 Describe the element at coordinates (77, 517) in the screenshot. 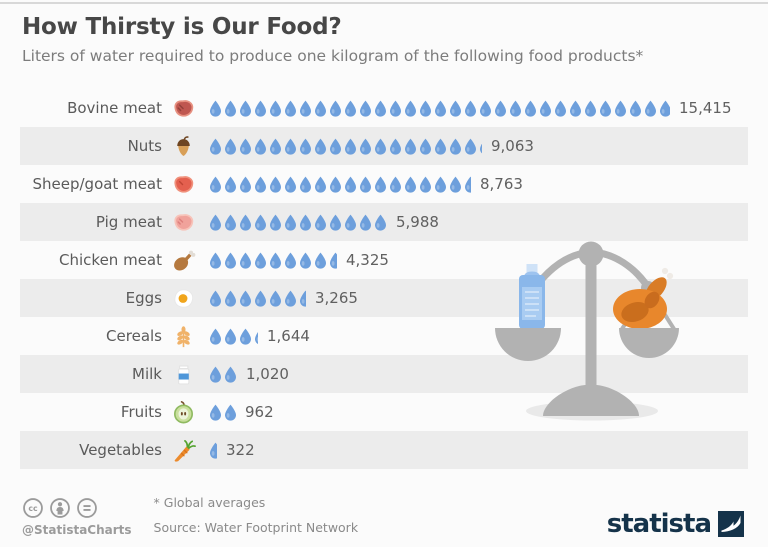

I see `license-block: cc @StatistaCharts` at that location.